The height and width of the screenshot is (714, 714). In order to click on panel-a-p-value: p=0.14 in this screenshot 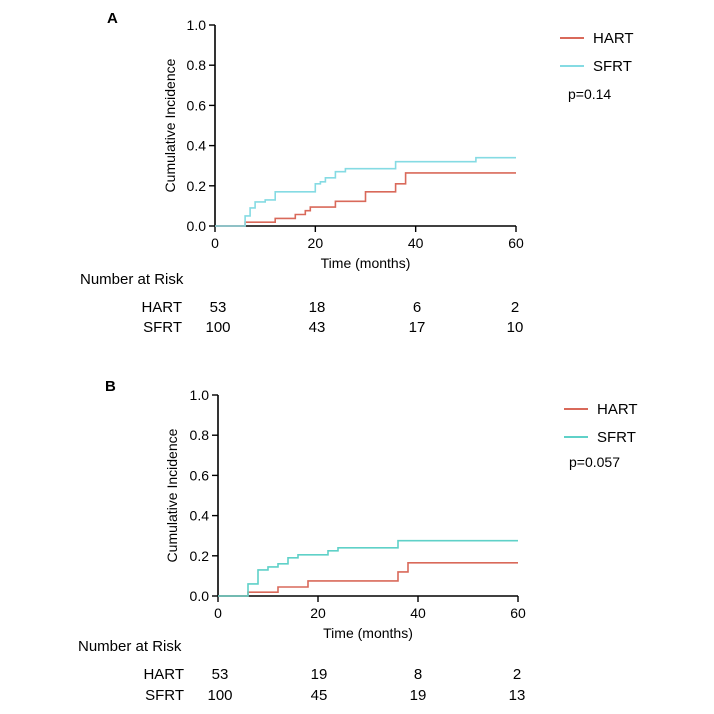, I will do `click(589, 94)`.